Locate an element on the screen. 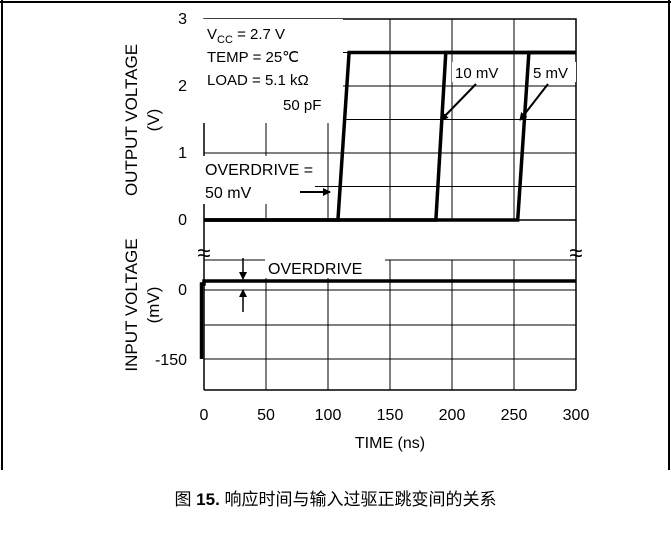  overdrive-input-label-bg is located at coordinates (325, 268).